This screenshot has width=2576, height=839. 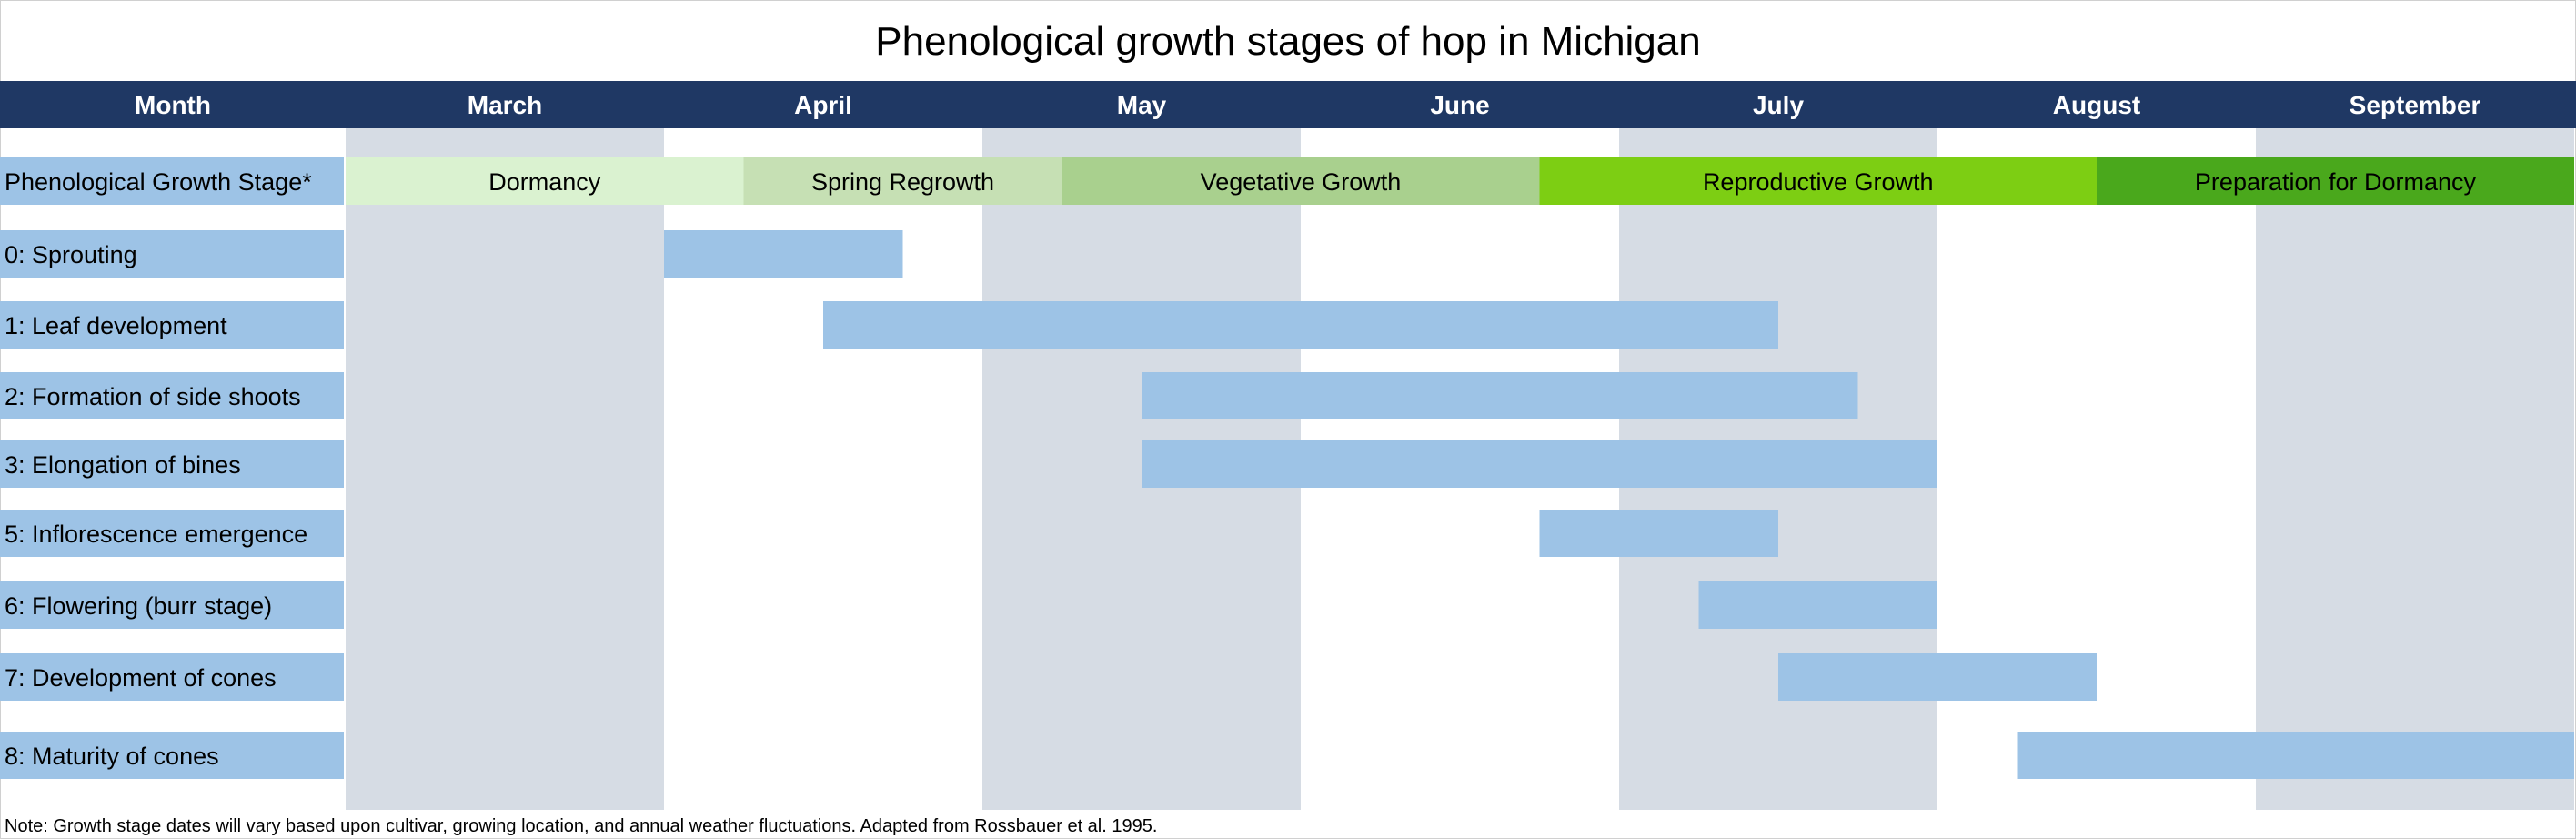 What do you see at coordinates (71, 255) in the screenshot?
I see `row-label-0-sprouting: 0: Sprouting` at bounding box center [71, 255].